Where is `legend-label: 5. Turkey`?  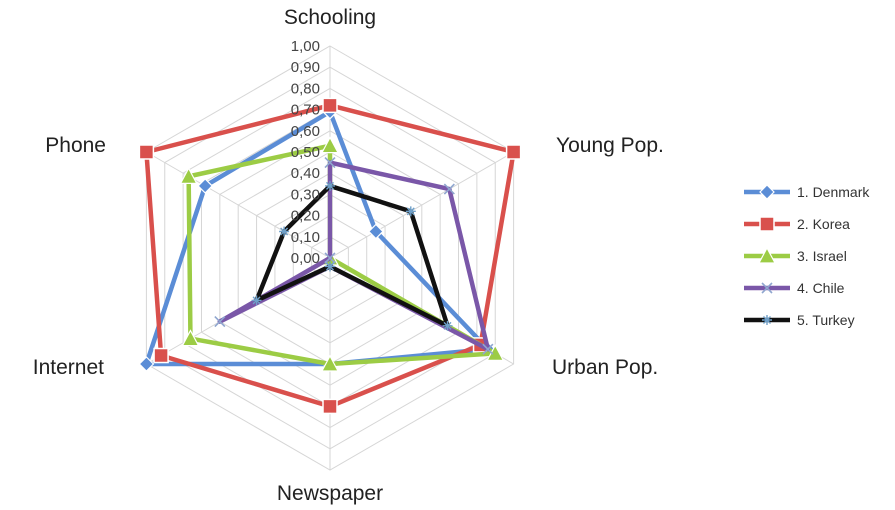 legend-label: 5. Turkey is located at coordinates (826, 320).